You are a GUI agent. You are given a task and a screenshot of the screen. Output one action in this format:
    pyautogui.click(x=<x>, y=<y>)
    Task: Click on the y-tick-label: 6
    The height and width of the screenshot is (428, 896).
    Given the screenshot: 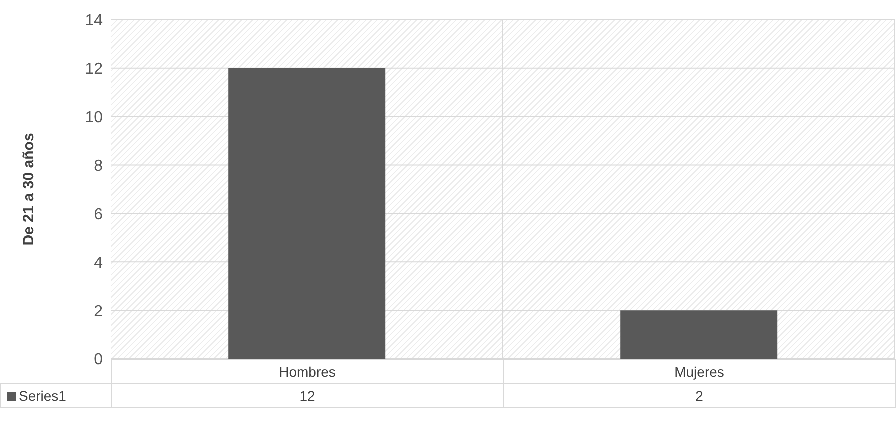 What is the action you would take?
    pyautogui.click(x=99, y=215)
    